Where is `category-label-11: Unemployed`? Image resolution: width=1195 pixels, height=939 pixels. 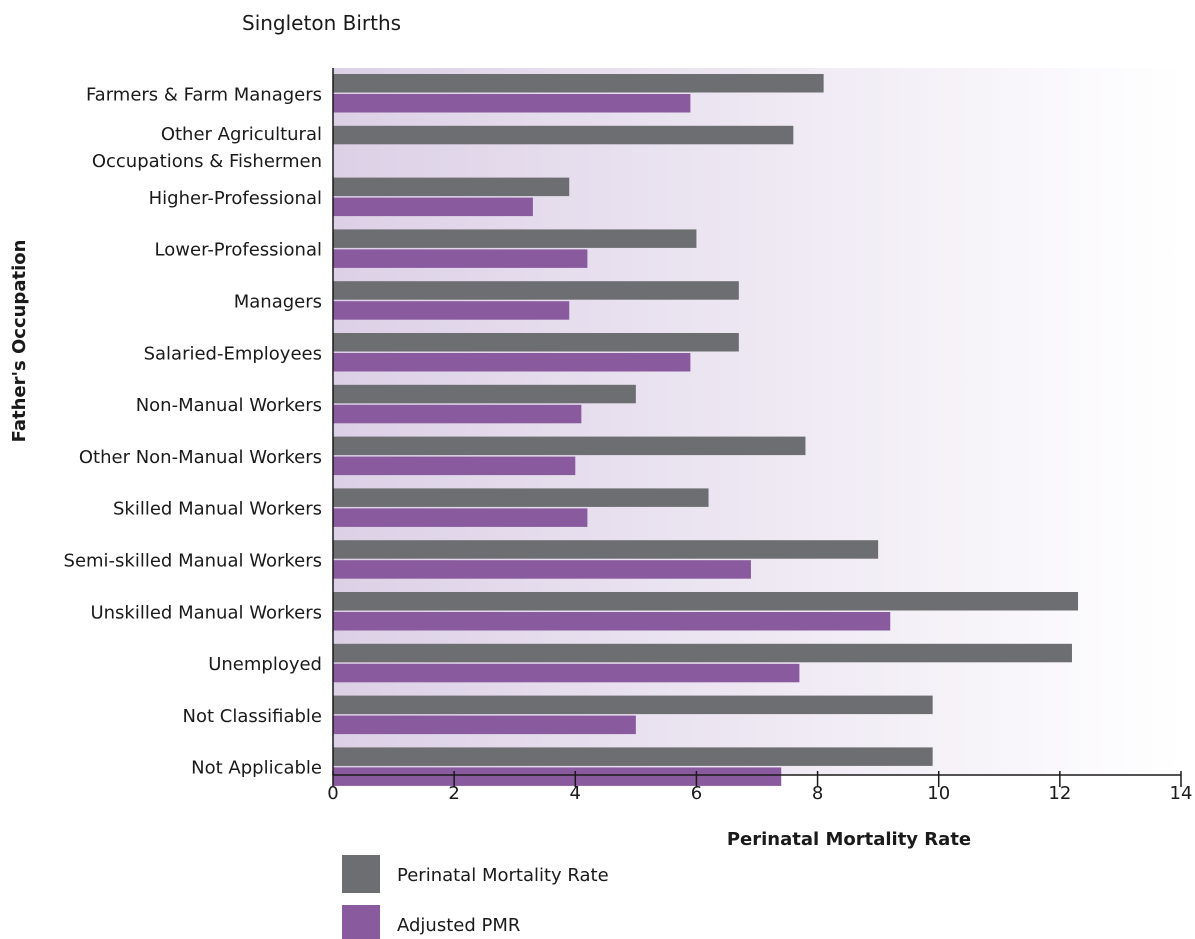
category-label-11: Unemployed is located at coordinates (265, 664).